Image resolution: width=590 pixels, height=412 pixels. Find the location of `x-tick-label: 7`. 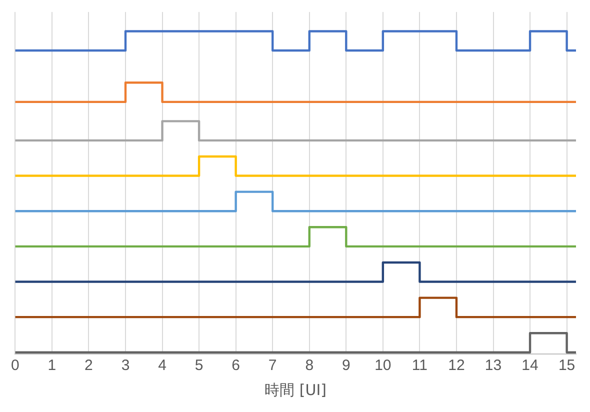

x-tick-label: 7 is located at coordinates (272, 365).